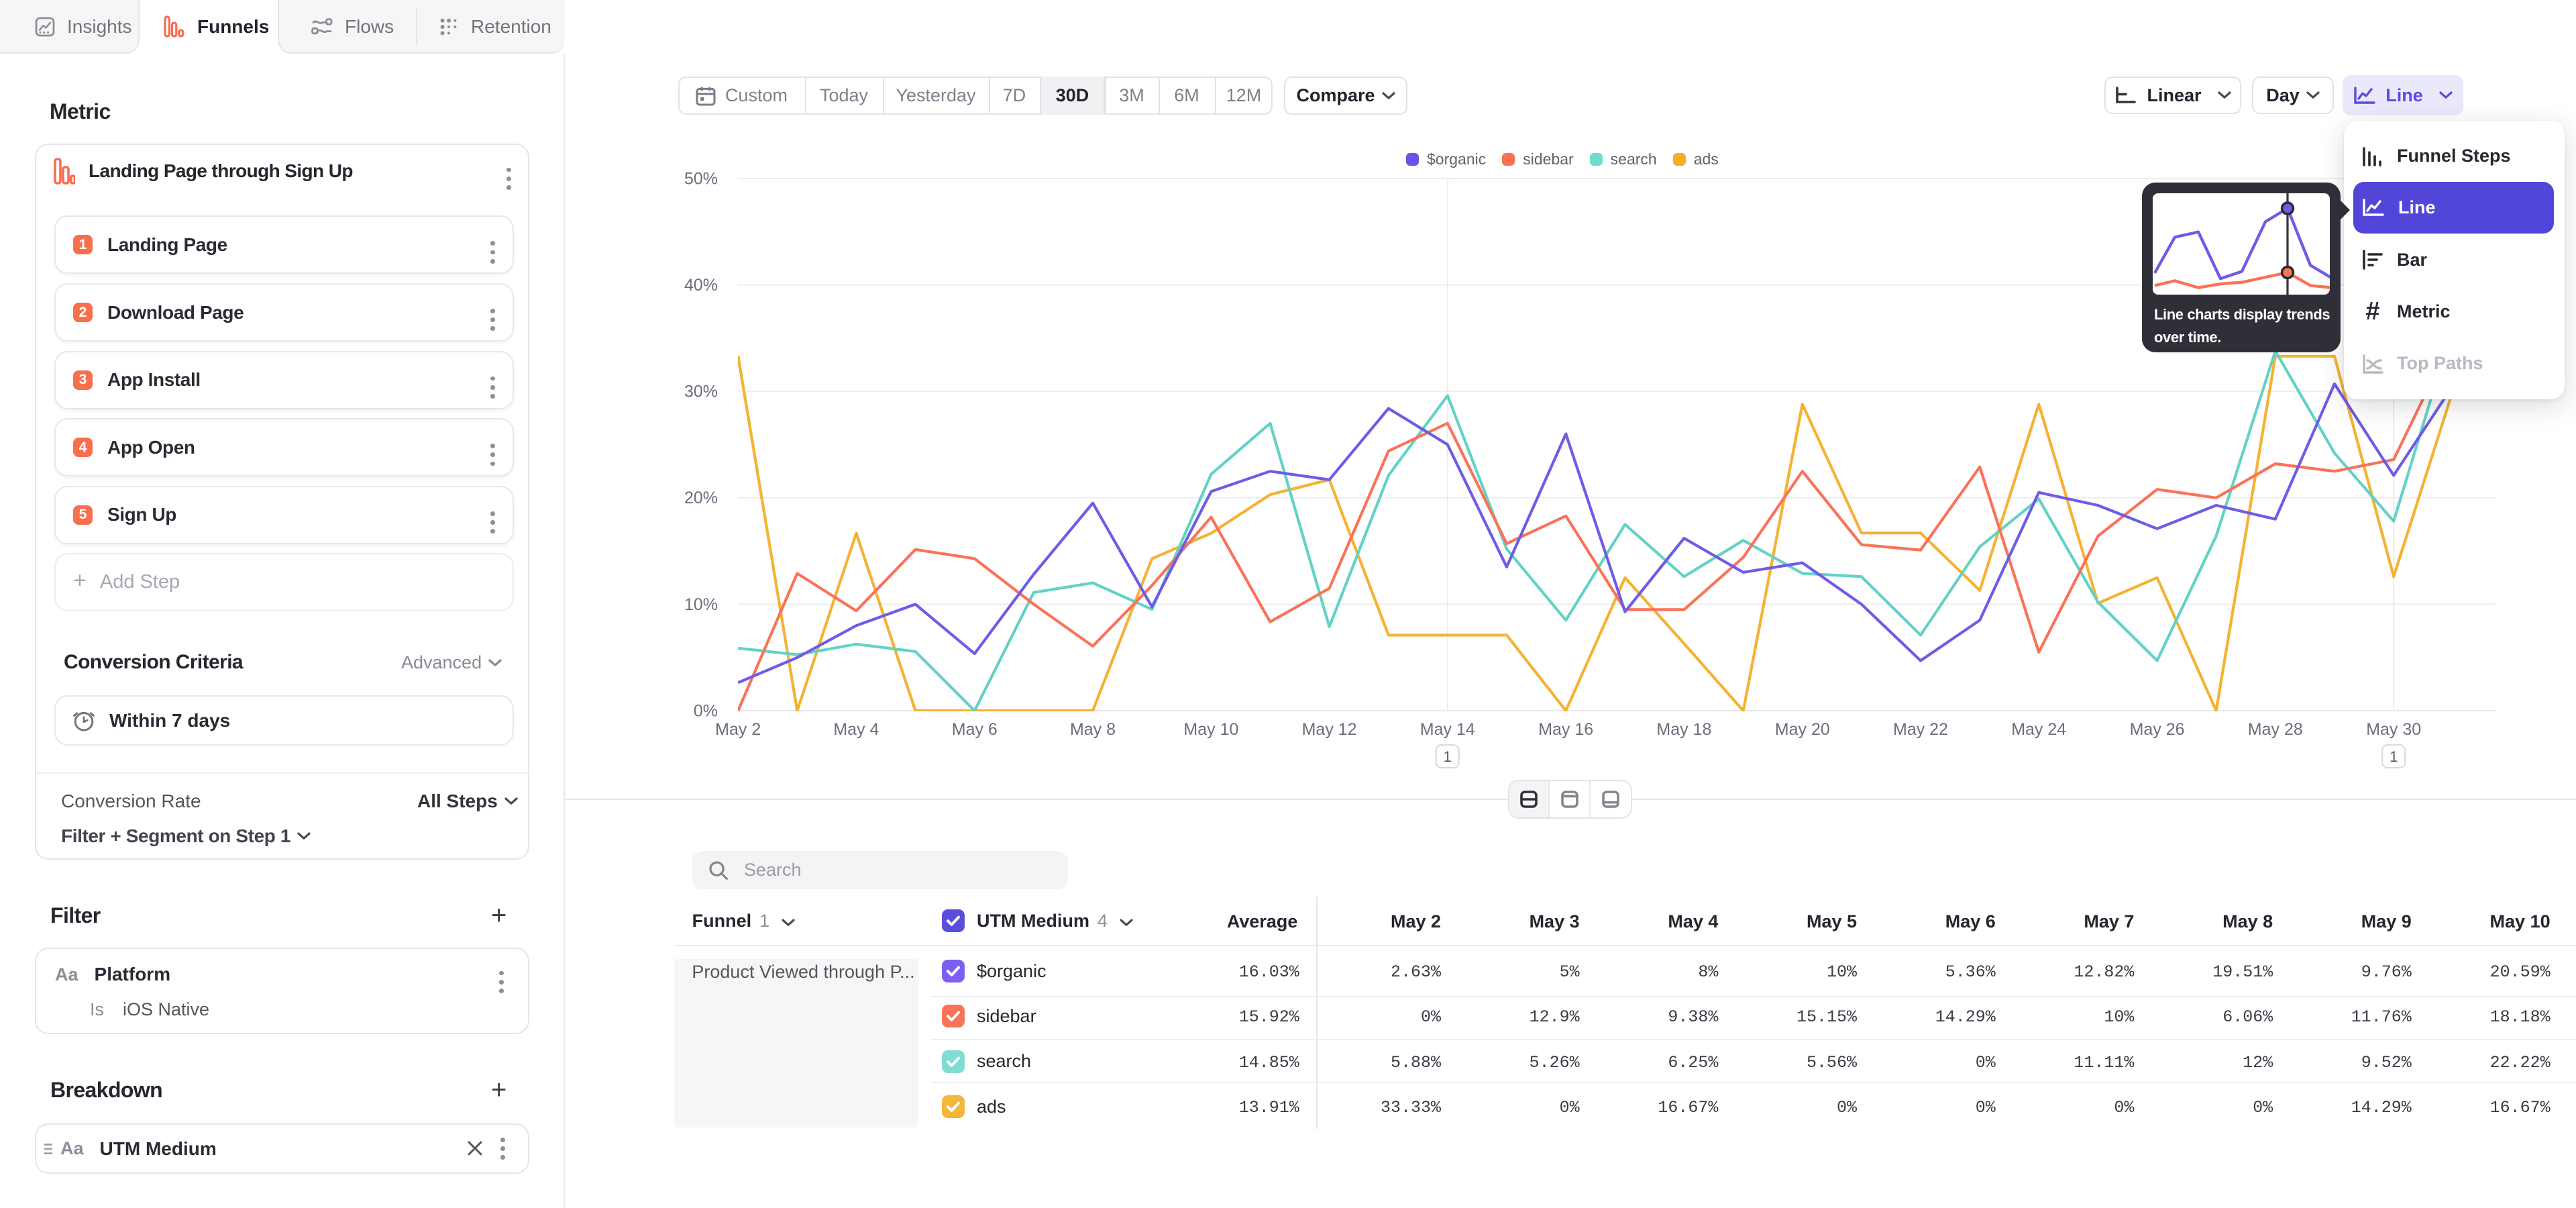 The width and height of the screenshot is (2576, 1208). I want to click on svg-text: 40%, so click(701, 285).